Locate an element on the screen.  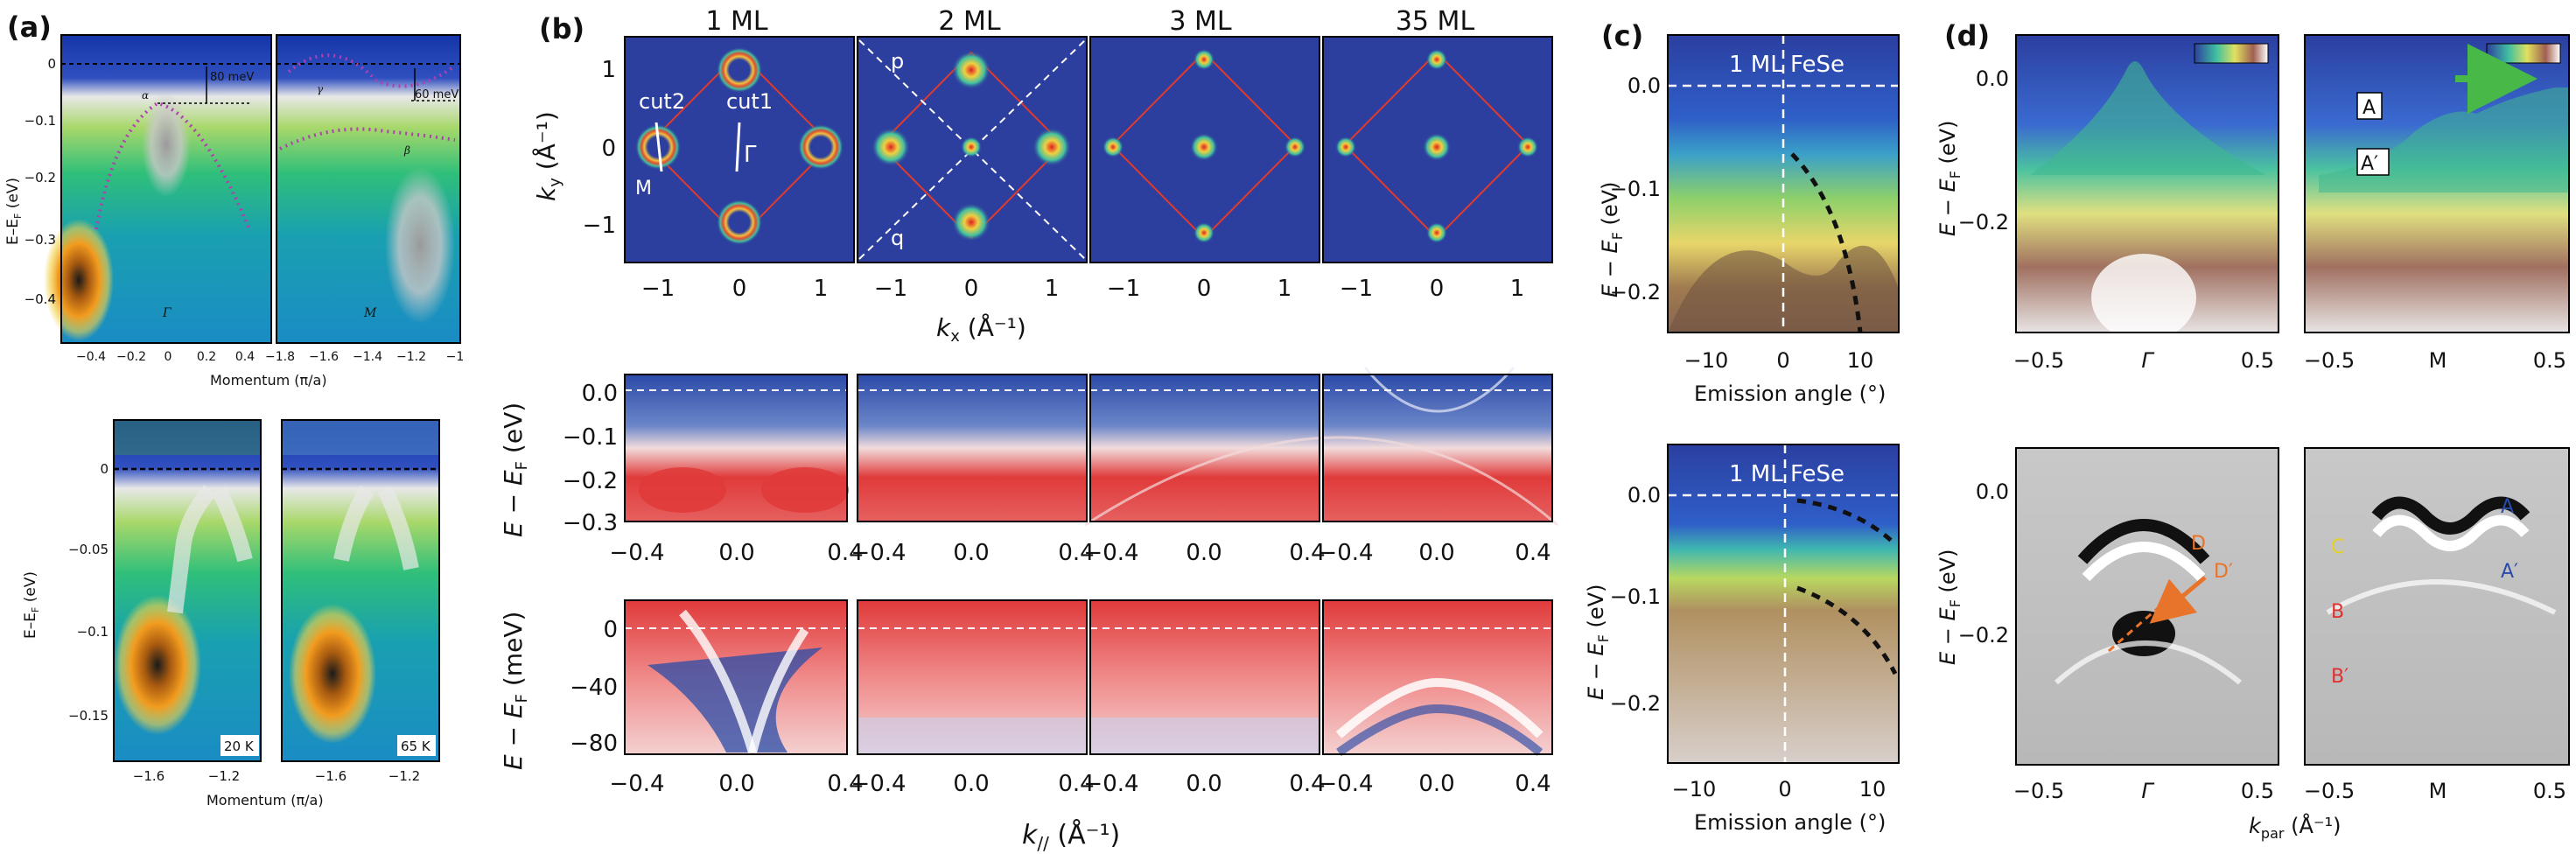
x-tick: 0 is located at coordinates (971, 289).